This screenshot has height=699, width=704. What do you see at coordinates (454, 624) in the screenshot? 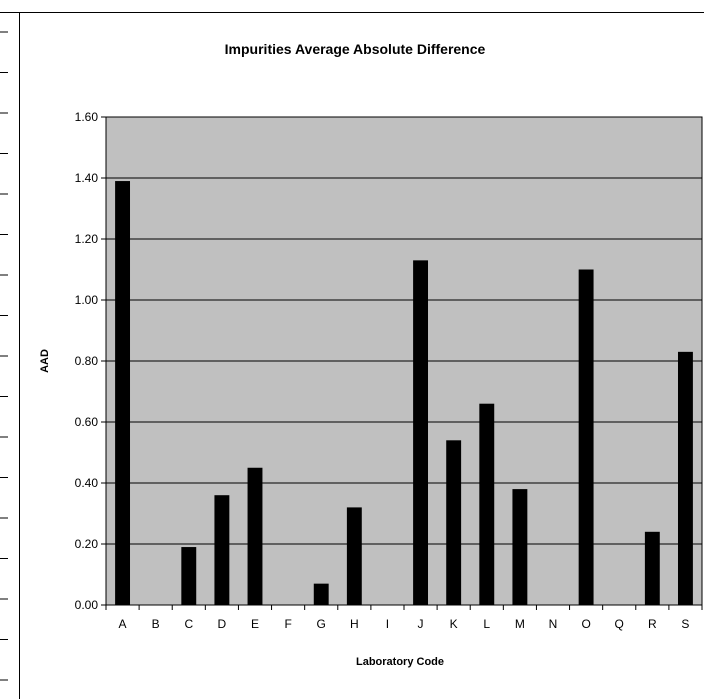
I see `x-tick-label: K` at bounding box center [454, 624].